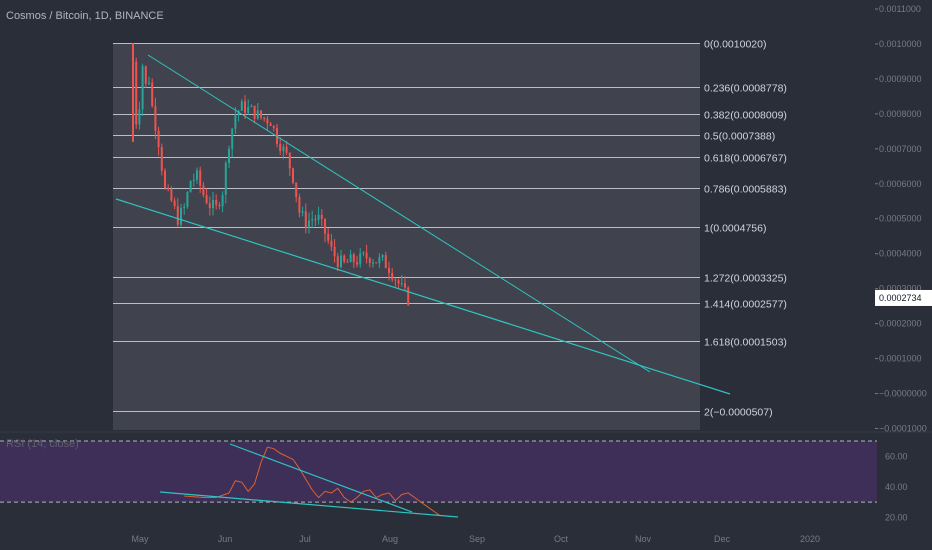 This screenshot has width=932, height=550. Describe the element at coordinates (810, 539) in the screenshot. I see `x-axis-label: 2020` at that location.